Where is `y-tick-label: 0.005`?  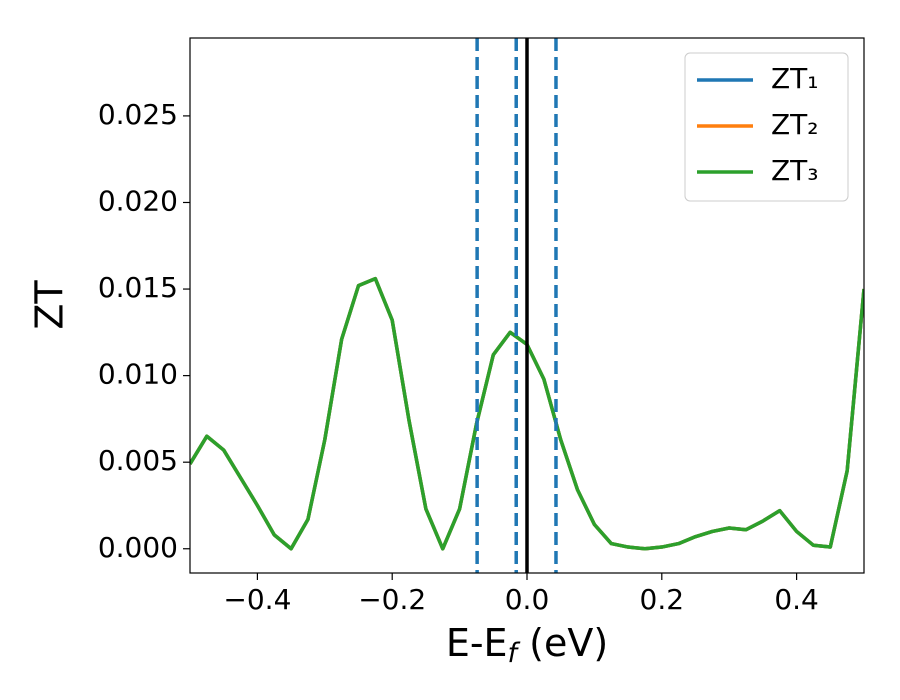
y-tick-label: 0.005 is located at coordinates (138, 460).